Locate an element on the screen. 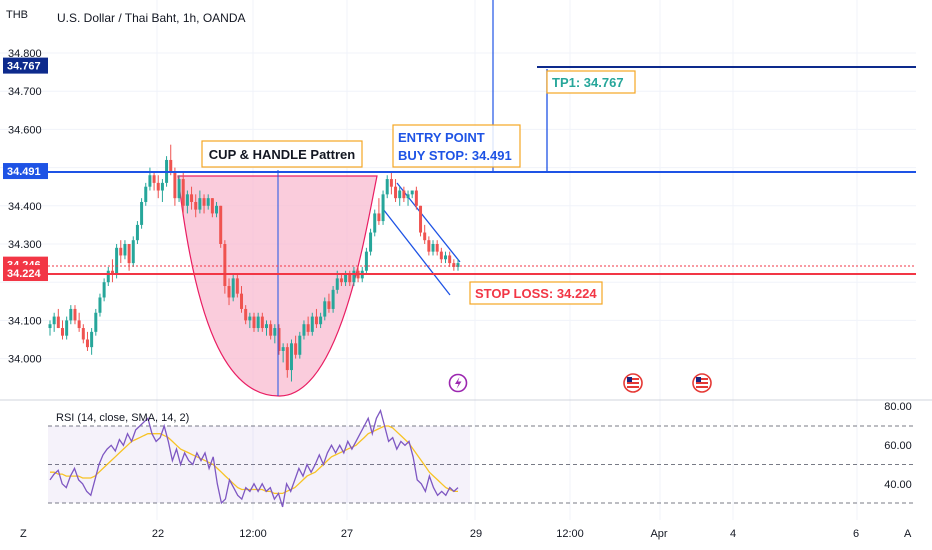 This screenshot has width=932, height=550. rsi-ma-line is located at coordinates (254, 460).